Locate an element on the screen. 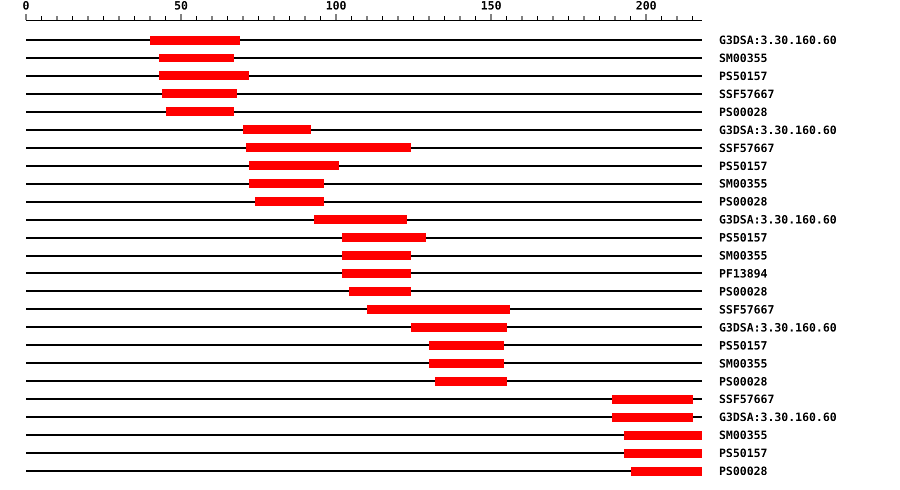 Image resolution: width=900 pixels, height=490 pixels. x-tick-label: 150 is located at coordinates (491, 6).